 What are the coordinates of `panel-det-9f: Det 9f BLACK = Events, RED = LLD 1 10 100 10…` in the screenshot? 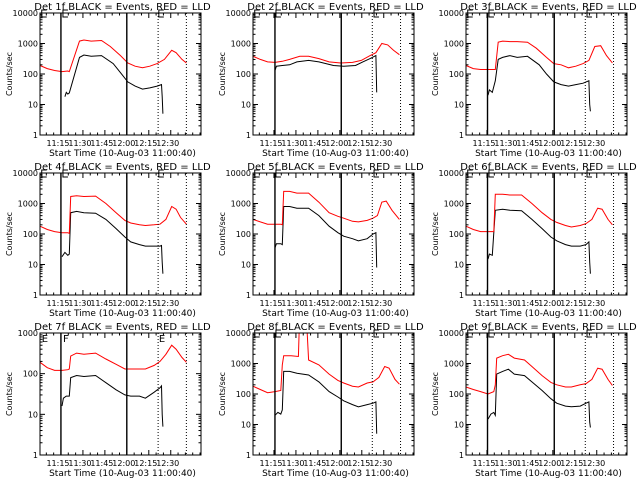 It's located at (534, 400).